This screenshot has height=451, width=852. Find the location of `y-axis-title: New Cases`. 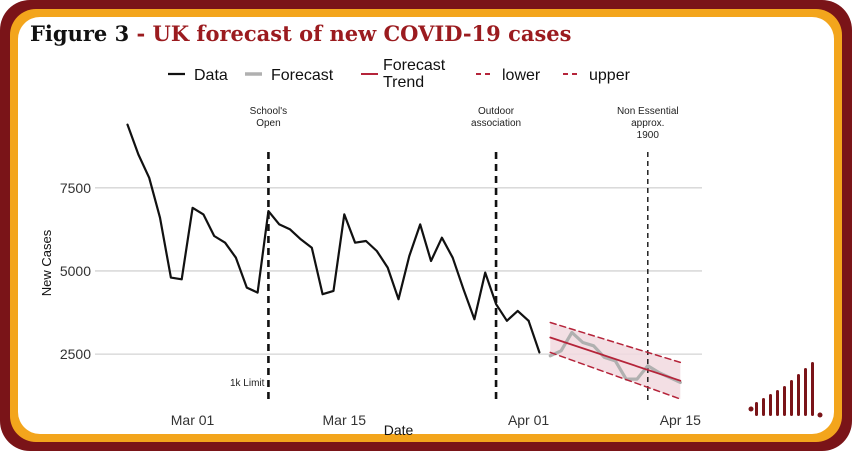

y-axis-title: New Cases is located at coordinates (46, 262).